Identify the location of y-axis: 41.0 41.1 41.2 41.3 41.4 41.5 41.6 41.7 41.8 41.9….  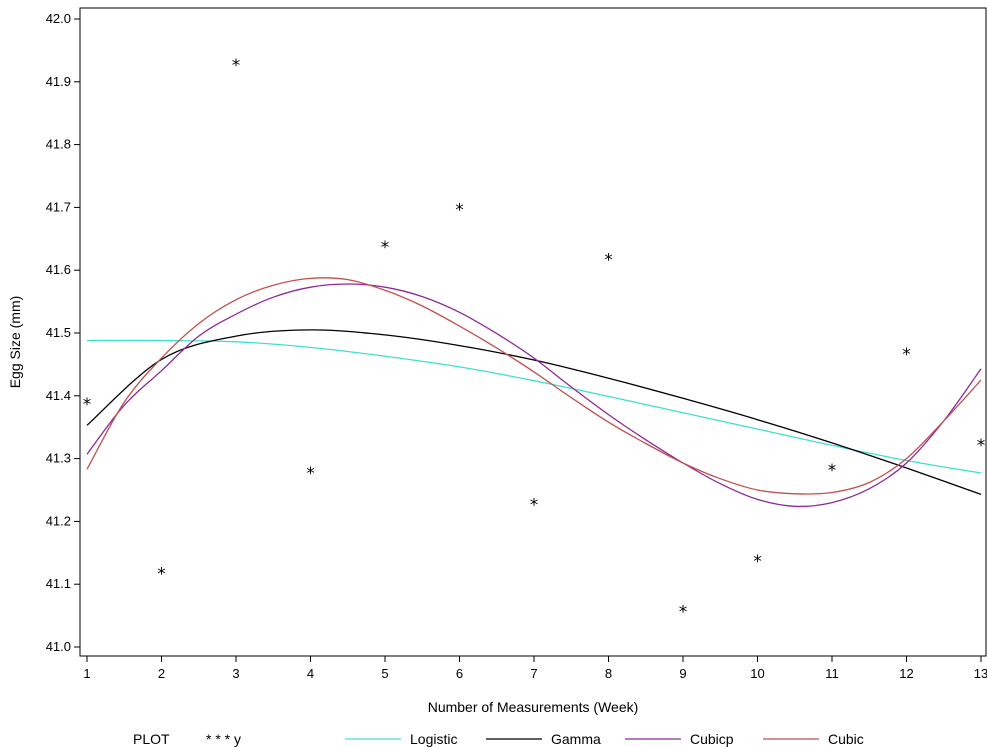
(63, 332).